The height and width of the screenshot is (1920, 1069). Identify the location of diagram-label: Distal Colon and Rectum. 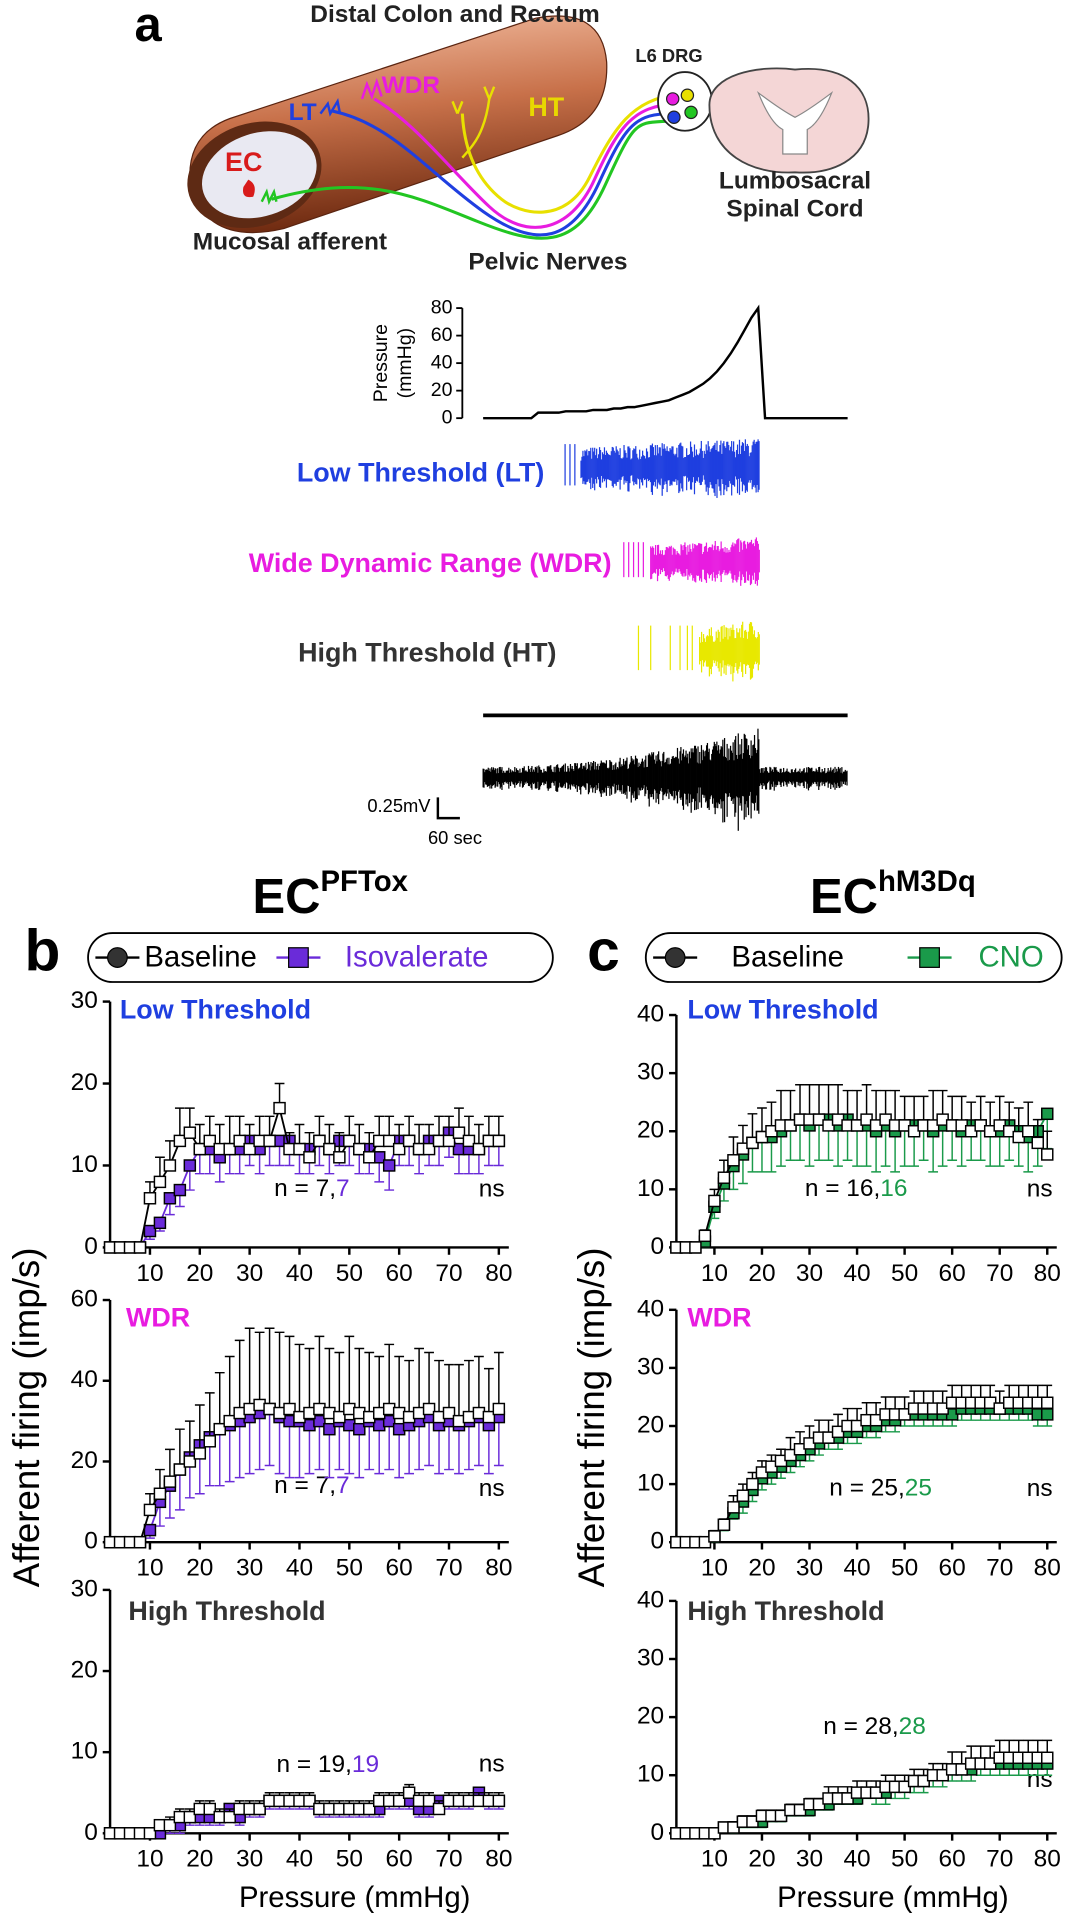
(454, 14).